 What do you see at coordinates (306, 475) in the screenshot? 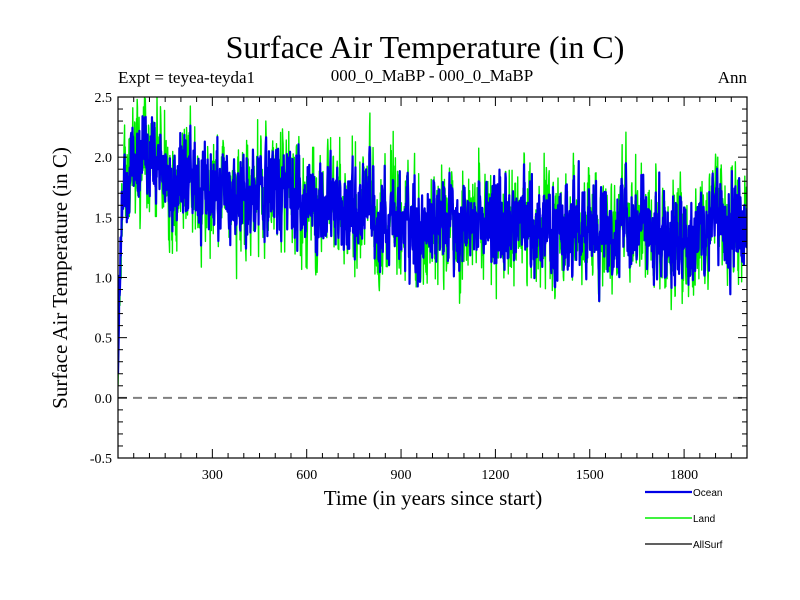
I see `x-tick-label: 600` at bounding box center [306, 475].